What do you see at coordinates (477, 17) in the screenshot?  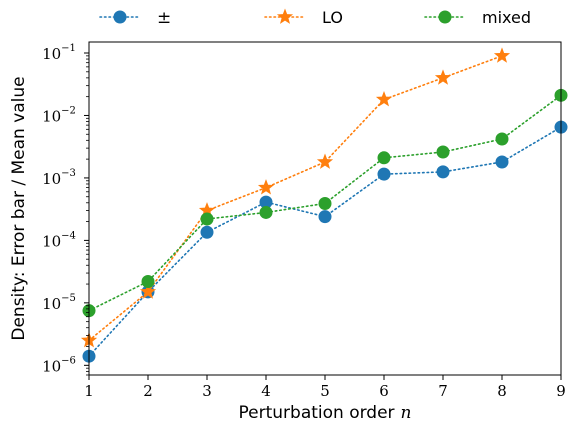 I see `legend-item: mixed` at bounding box center [477, 17].